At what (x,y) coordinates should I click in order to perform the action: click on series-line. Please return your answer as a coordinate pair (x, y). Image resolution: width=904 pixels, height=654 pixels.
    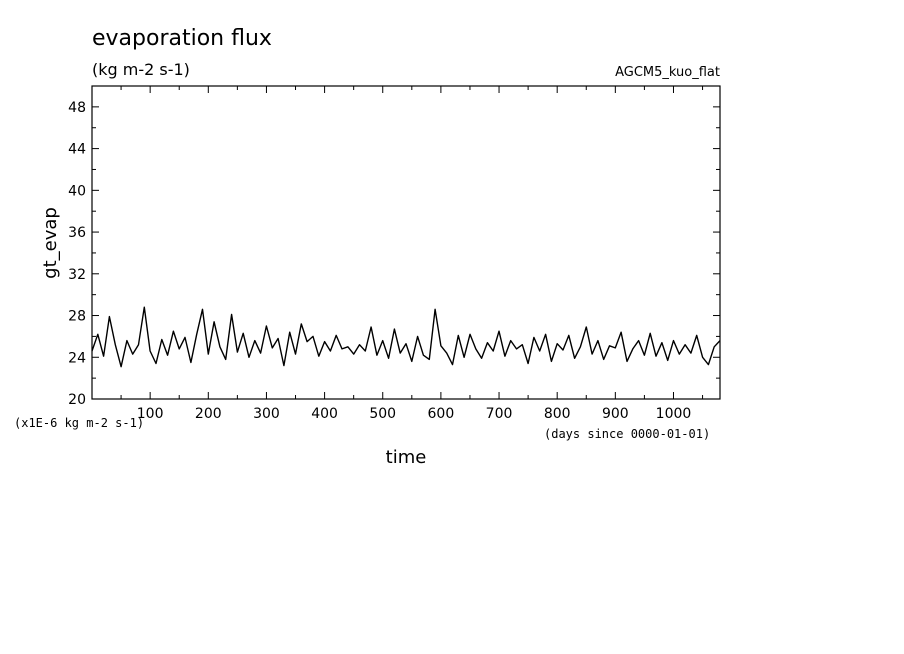
    Looking at the image, I should click on (406, 337).